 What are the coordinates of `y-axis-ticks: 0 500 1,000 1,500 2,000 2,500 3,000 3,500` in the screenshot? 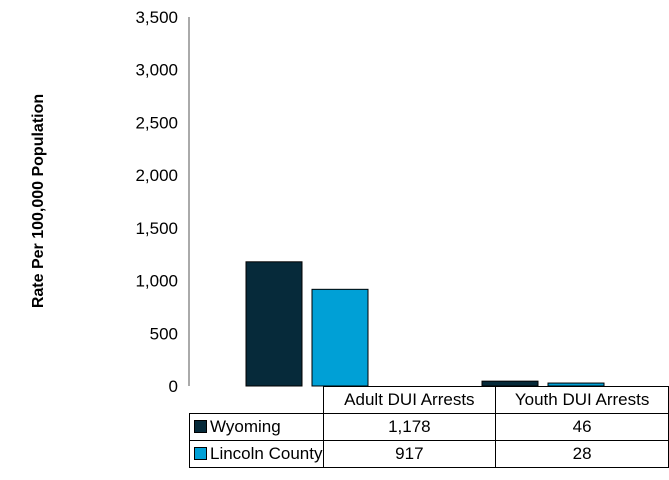 It's located at (156, 202).